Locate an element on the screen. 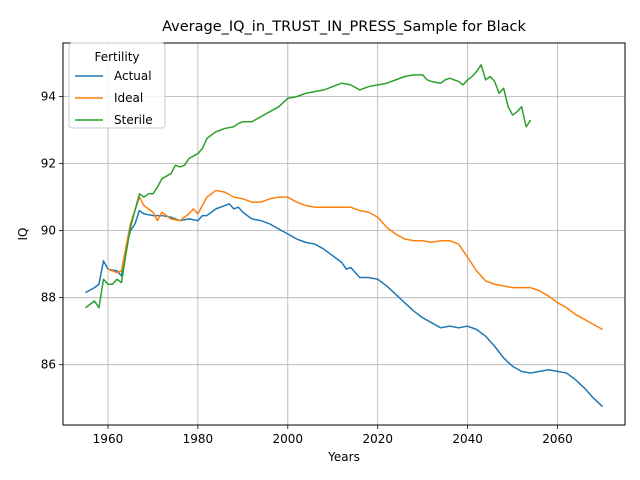 The width and height of the screenshot is (640, 480). x-axis-title: Years is located at coordinates (343, 457).